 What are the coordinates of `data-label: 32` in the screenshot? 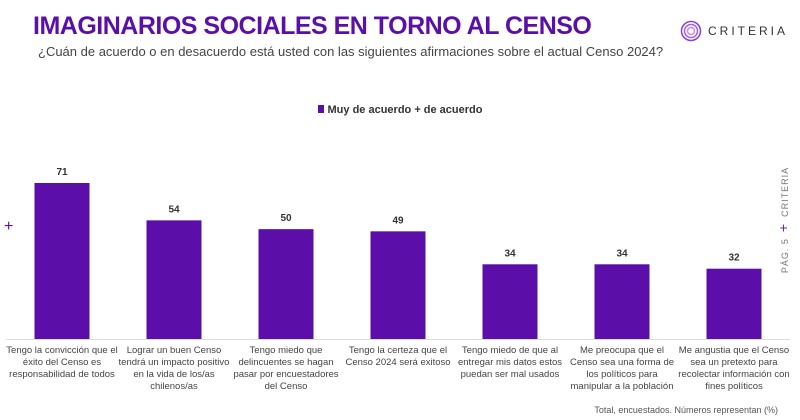 It's located at (734, 258).